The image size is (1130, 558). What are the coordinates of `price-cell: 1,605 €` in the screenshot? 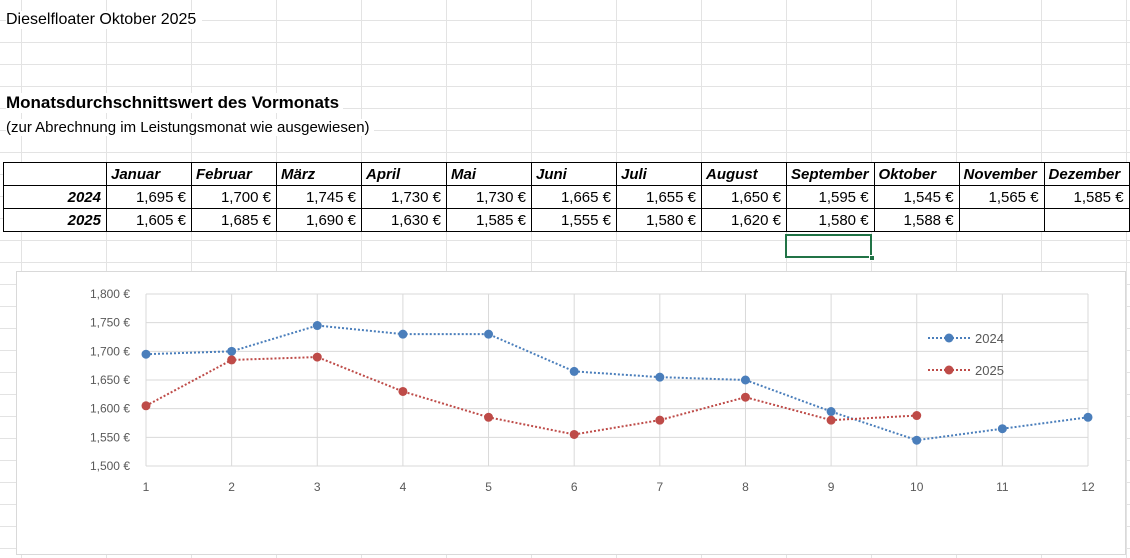 It's located at (149, 220).